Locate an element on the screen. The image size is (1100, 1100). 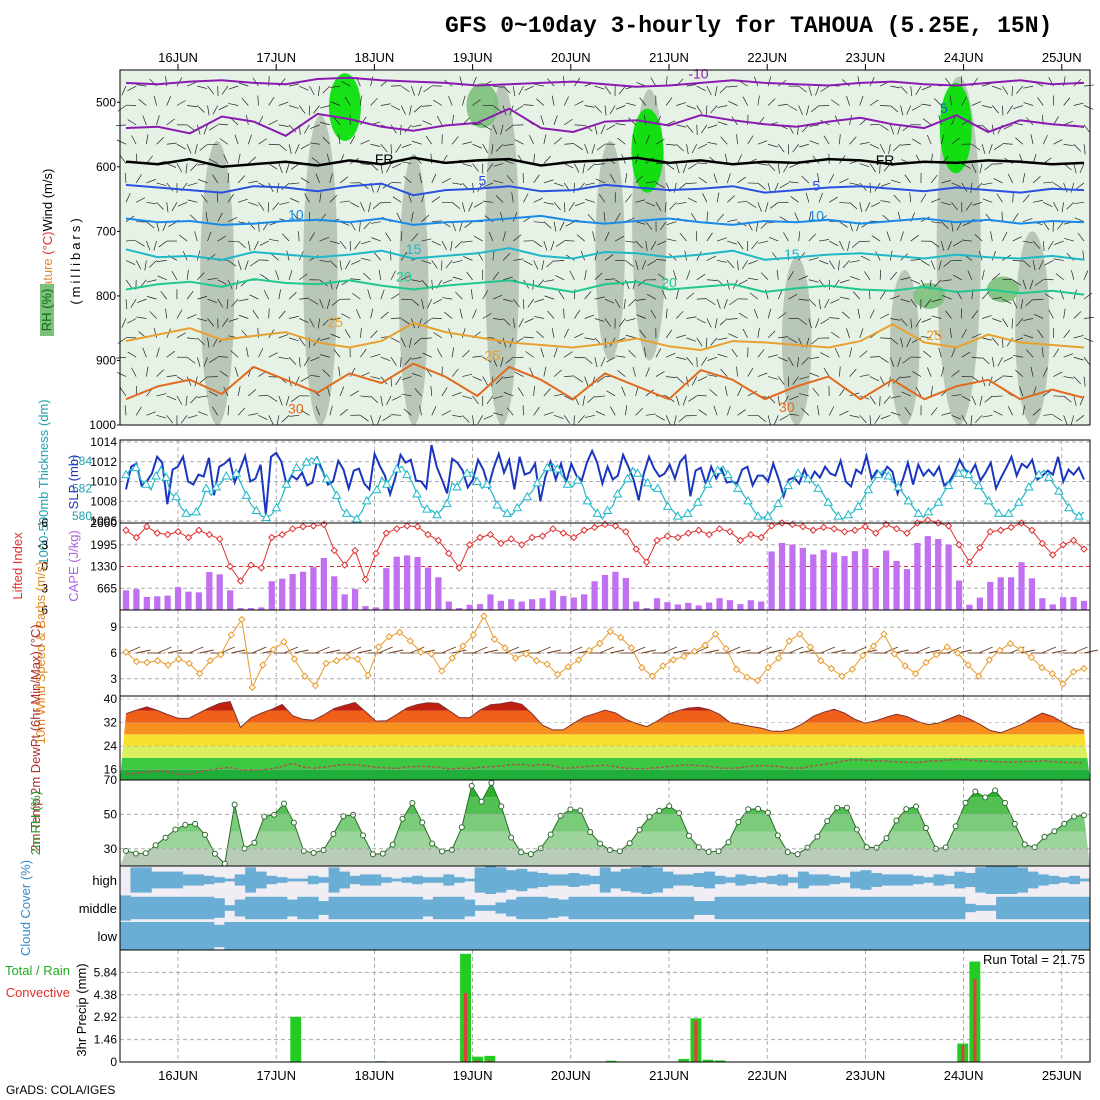
date-label-bottom: 25JUN is located at coordinates (1062, 1075).